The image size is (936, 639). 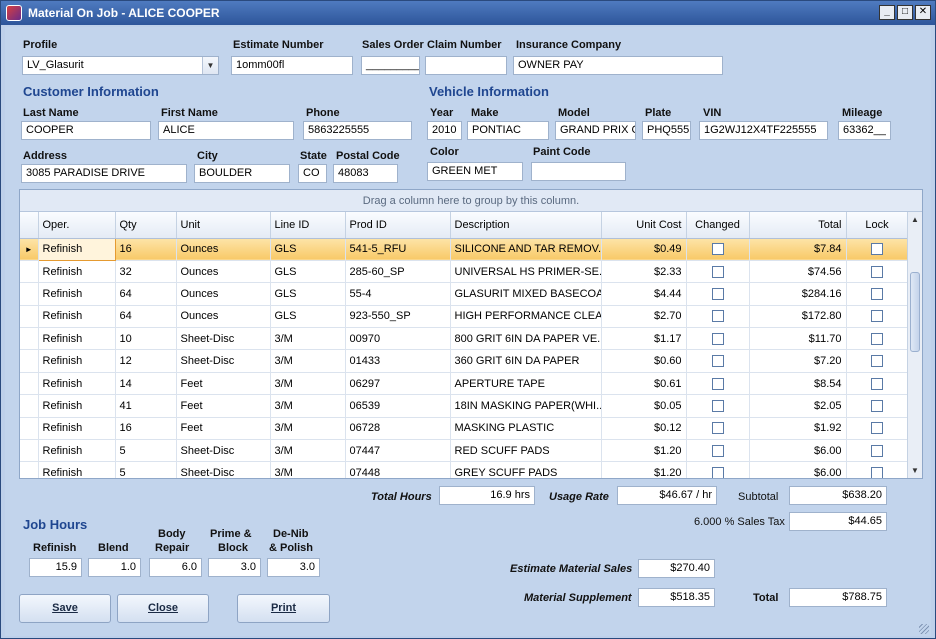 I want to click on estimate-number-field: 1omm00fl, so click(x=292, y=65).